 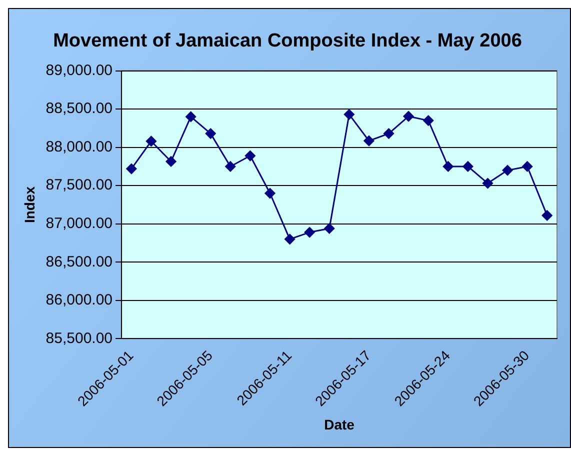 What do you see at coordinates (29, 205) in the screenshot?
I see `y-axis-title: Index` at bounding box center [29, 205].